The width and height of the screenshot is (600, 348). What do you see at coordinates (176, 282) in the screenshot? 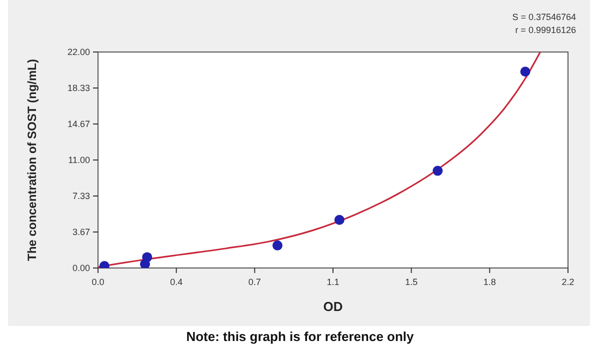
I see `x-tick-label: 0.4` at bounding box center [176, 282].